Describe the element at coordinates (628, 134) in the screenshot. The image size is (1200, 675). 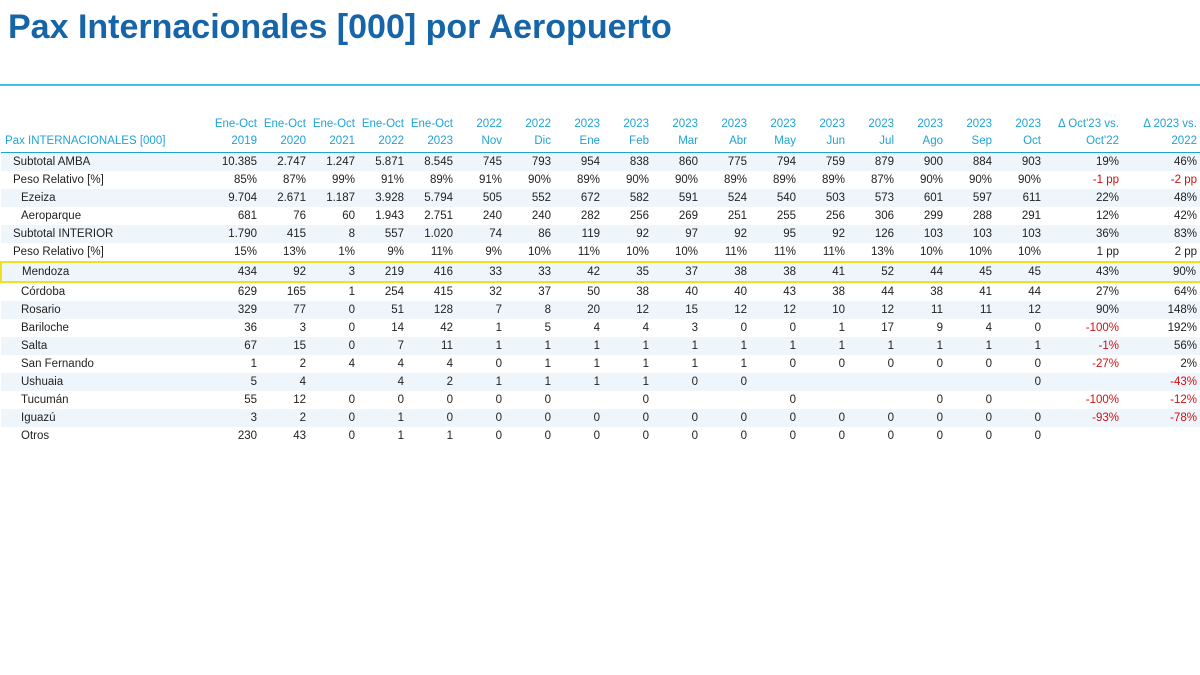
I see `column-header: 2023 Feb` at that location.